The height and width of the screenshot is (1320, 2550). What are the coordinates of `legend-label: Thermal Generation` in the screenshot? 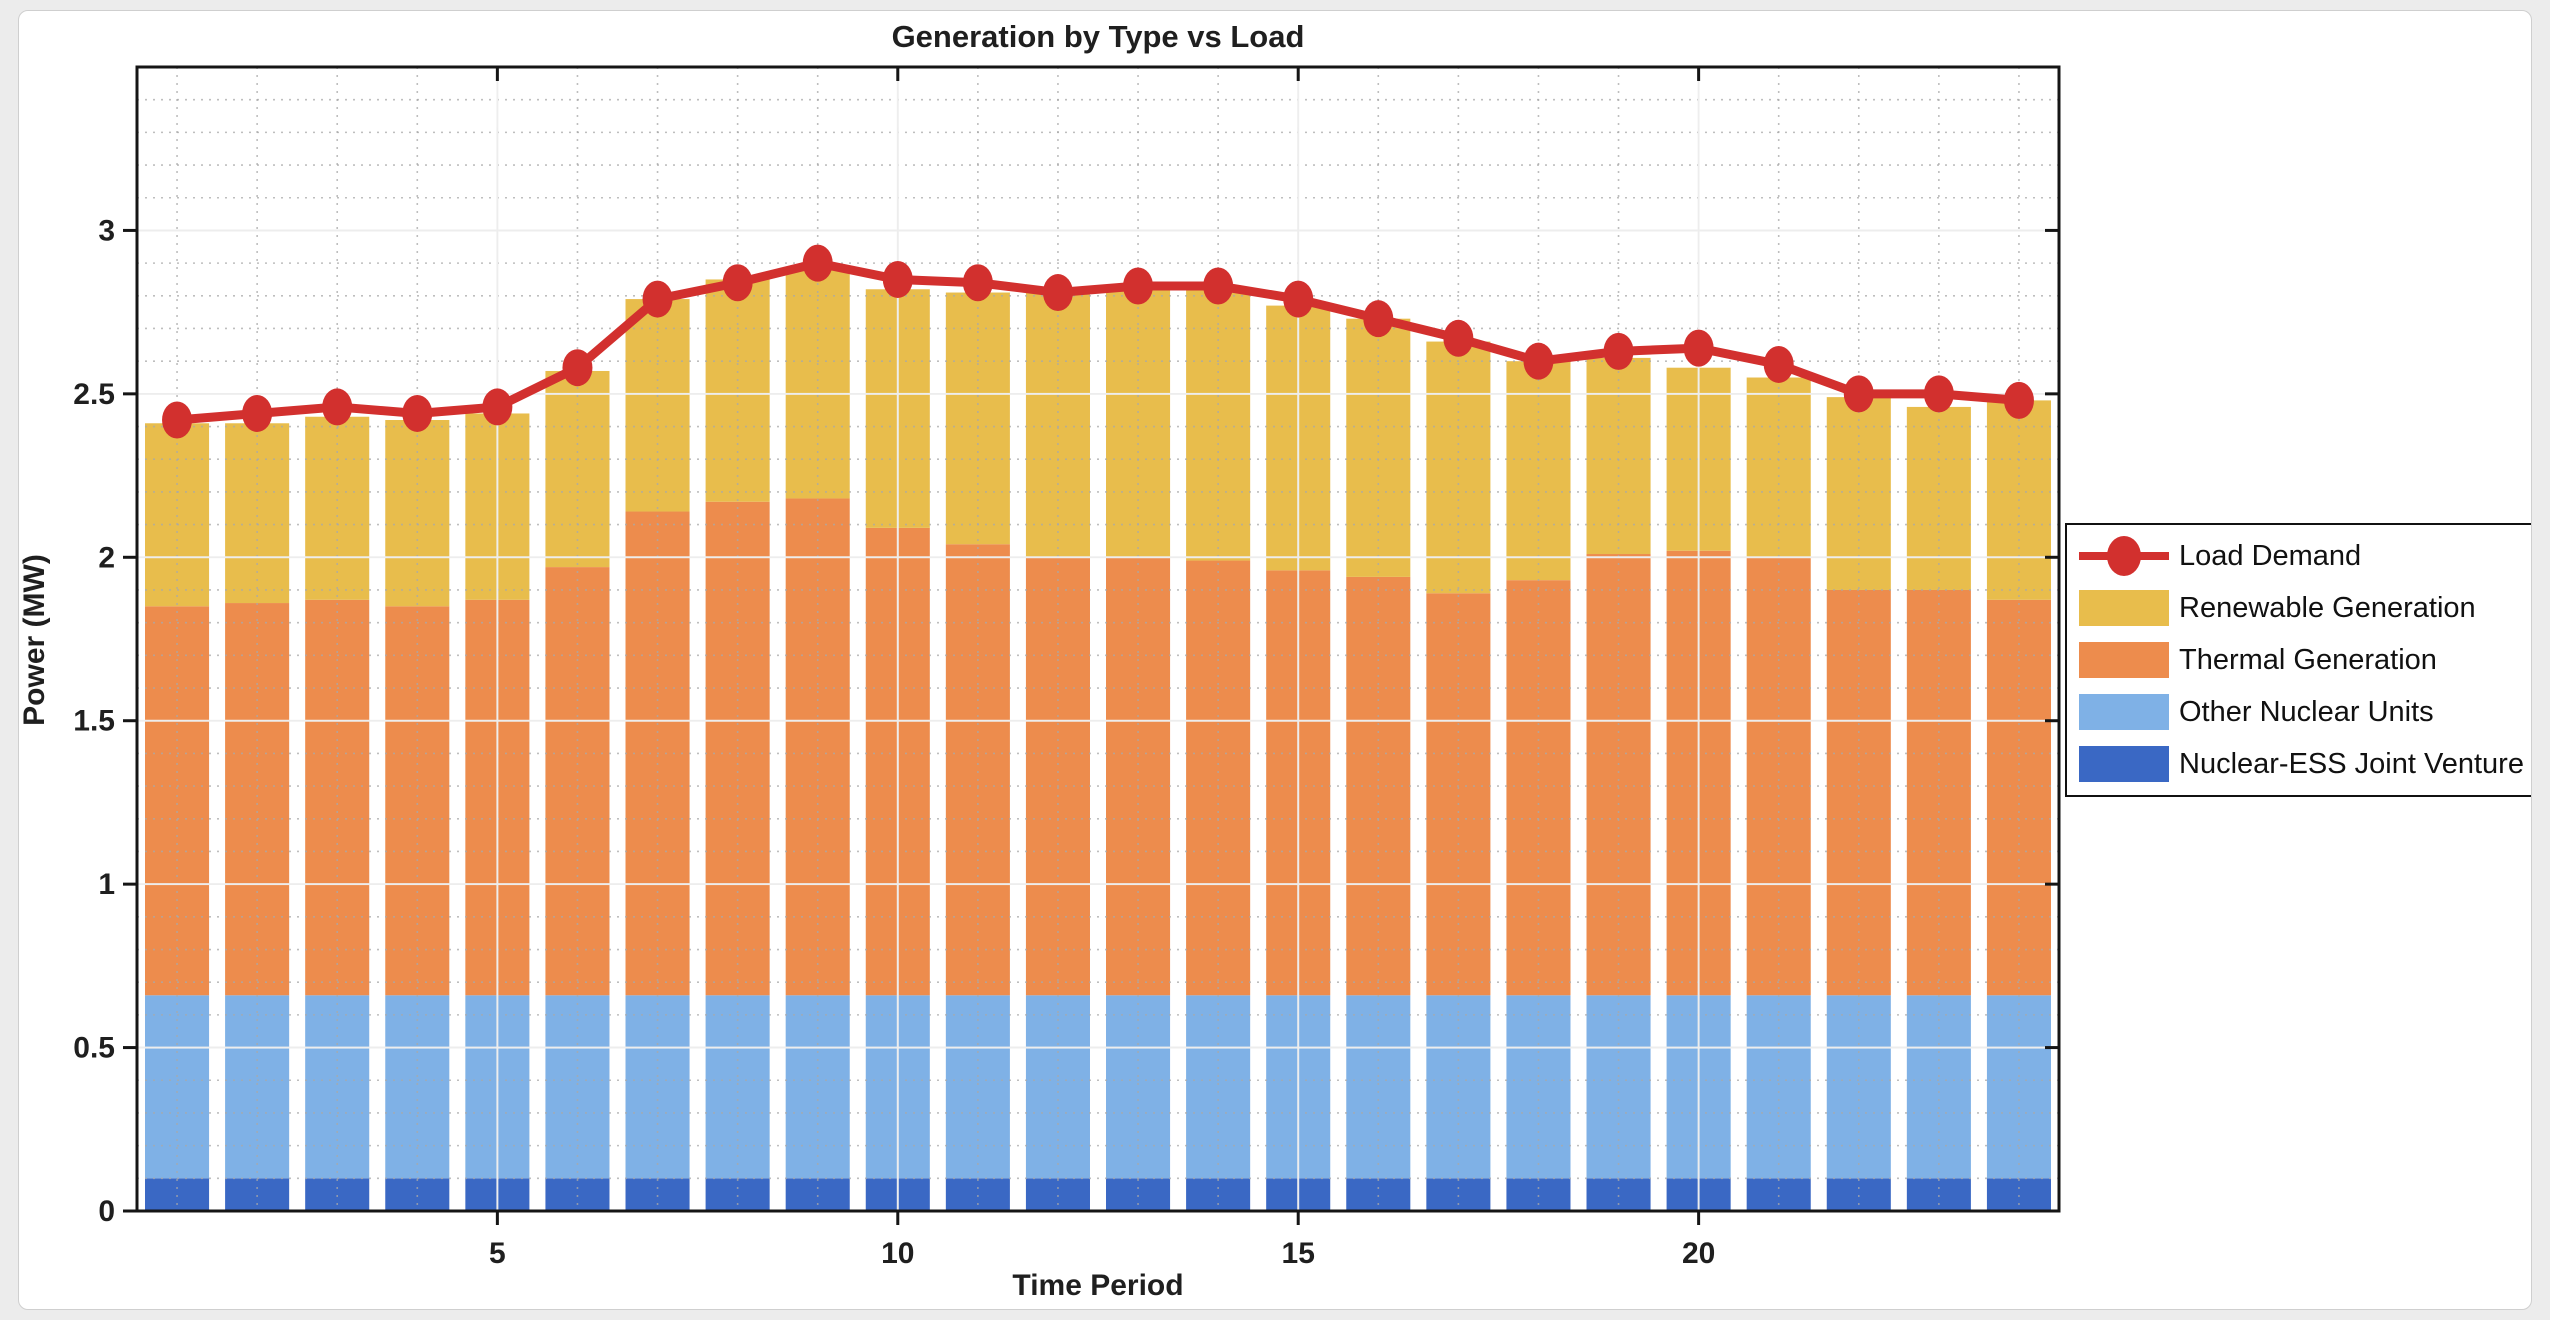 It's located at (2308, 659).